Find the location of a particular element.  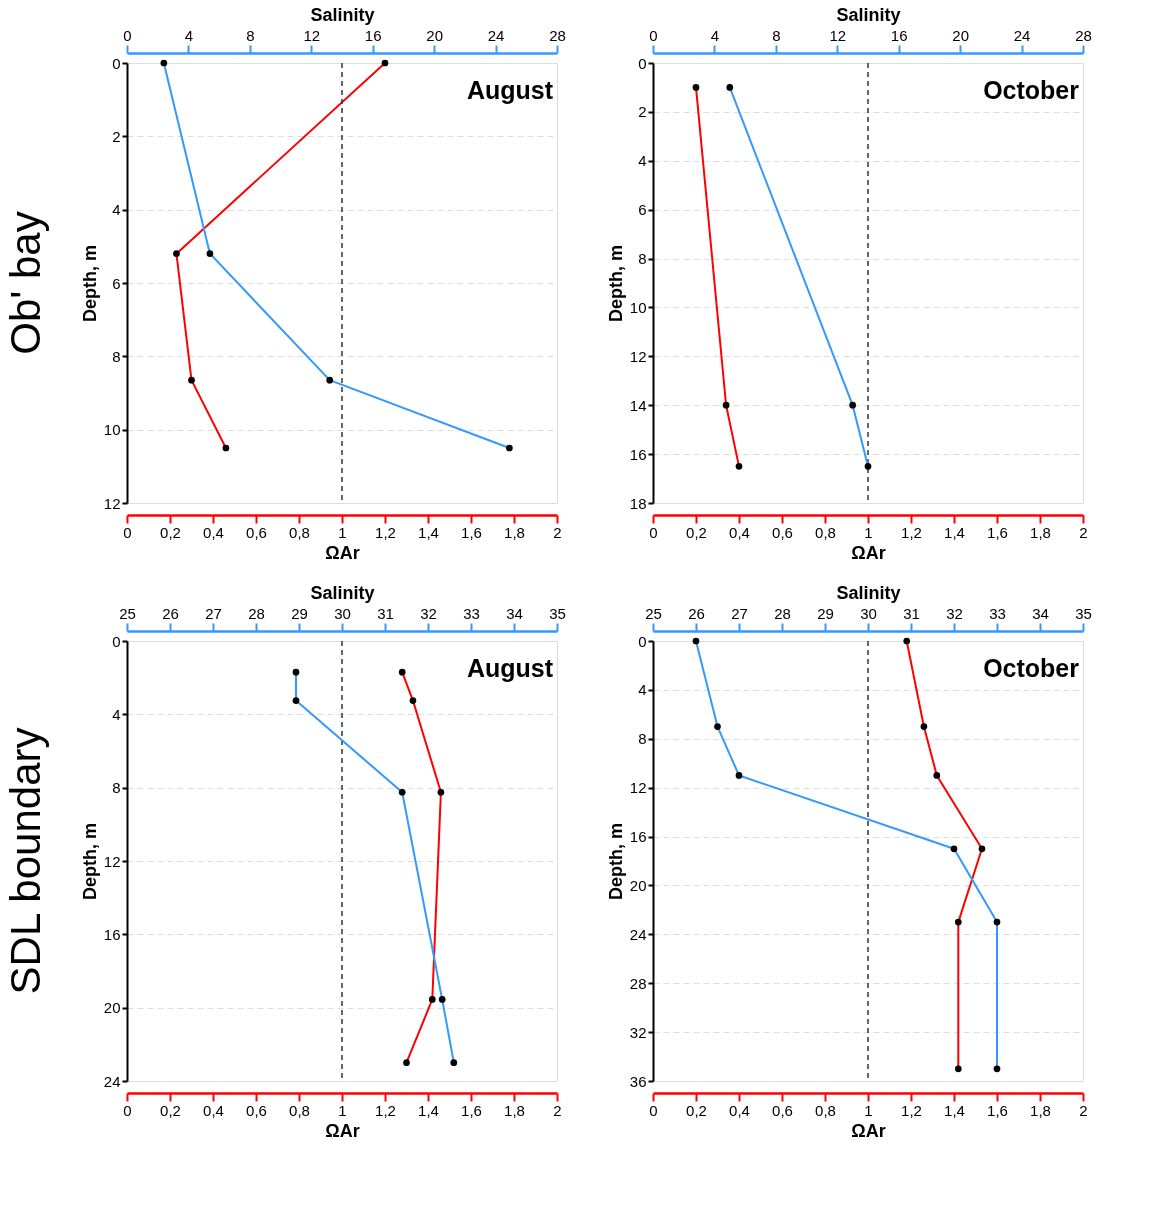

x2-tick-label: 29 is located at coordinates (825, 613).